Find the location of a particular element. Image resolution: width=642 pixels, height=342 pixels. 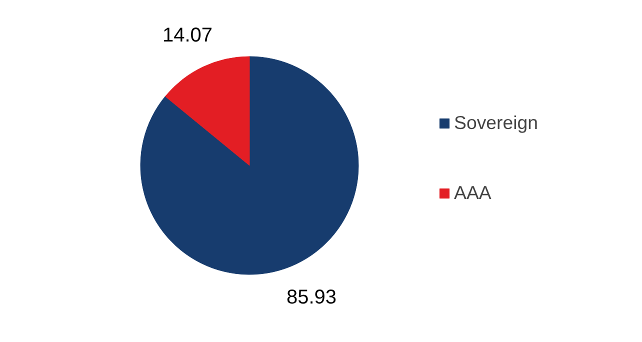

legend-label: Sovereign is located at coordinates (496, 123).